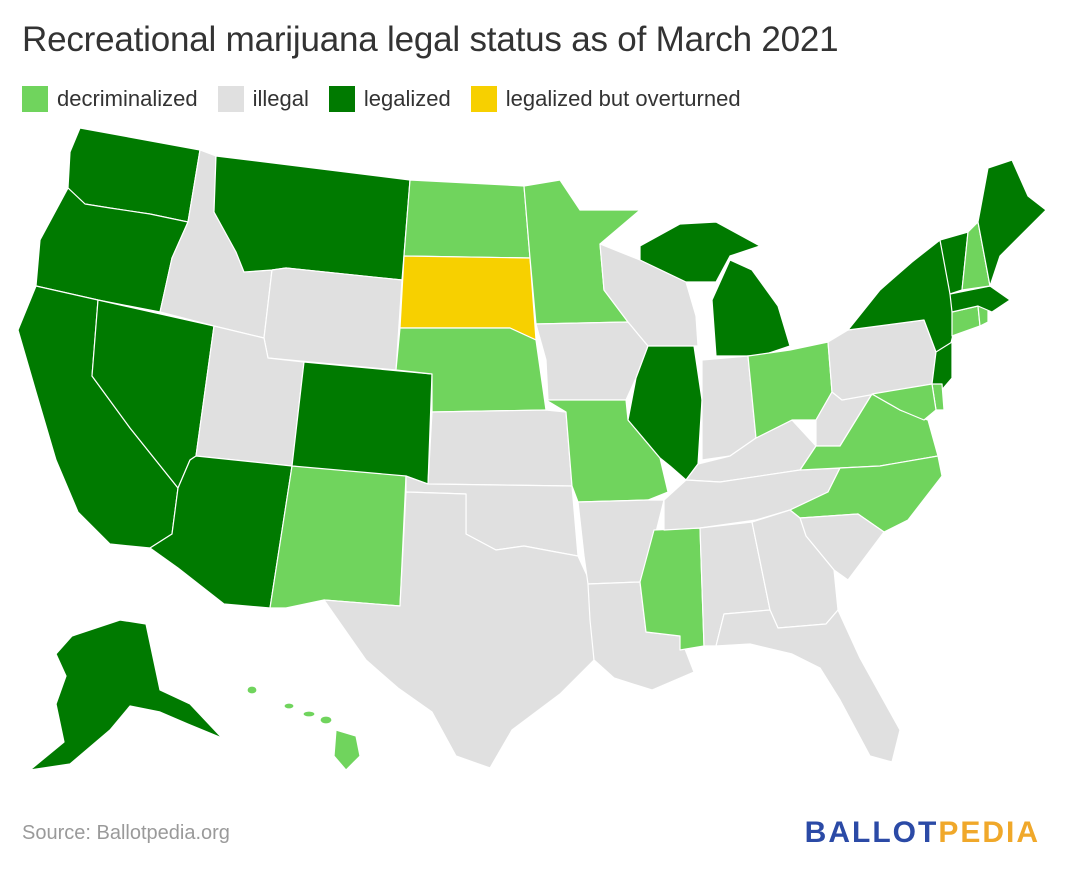  What do you see at coordinates (126, 833) in the screenshot?
I see `source-note: Source: Ballotpedia.org` at bounding box center [126, 833].